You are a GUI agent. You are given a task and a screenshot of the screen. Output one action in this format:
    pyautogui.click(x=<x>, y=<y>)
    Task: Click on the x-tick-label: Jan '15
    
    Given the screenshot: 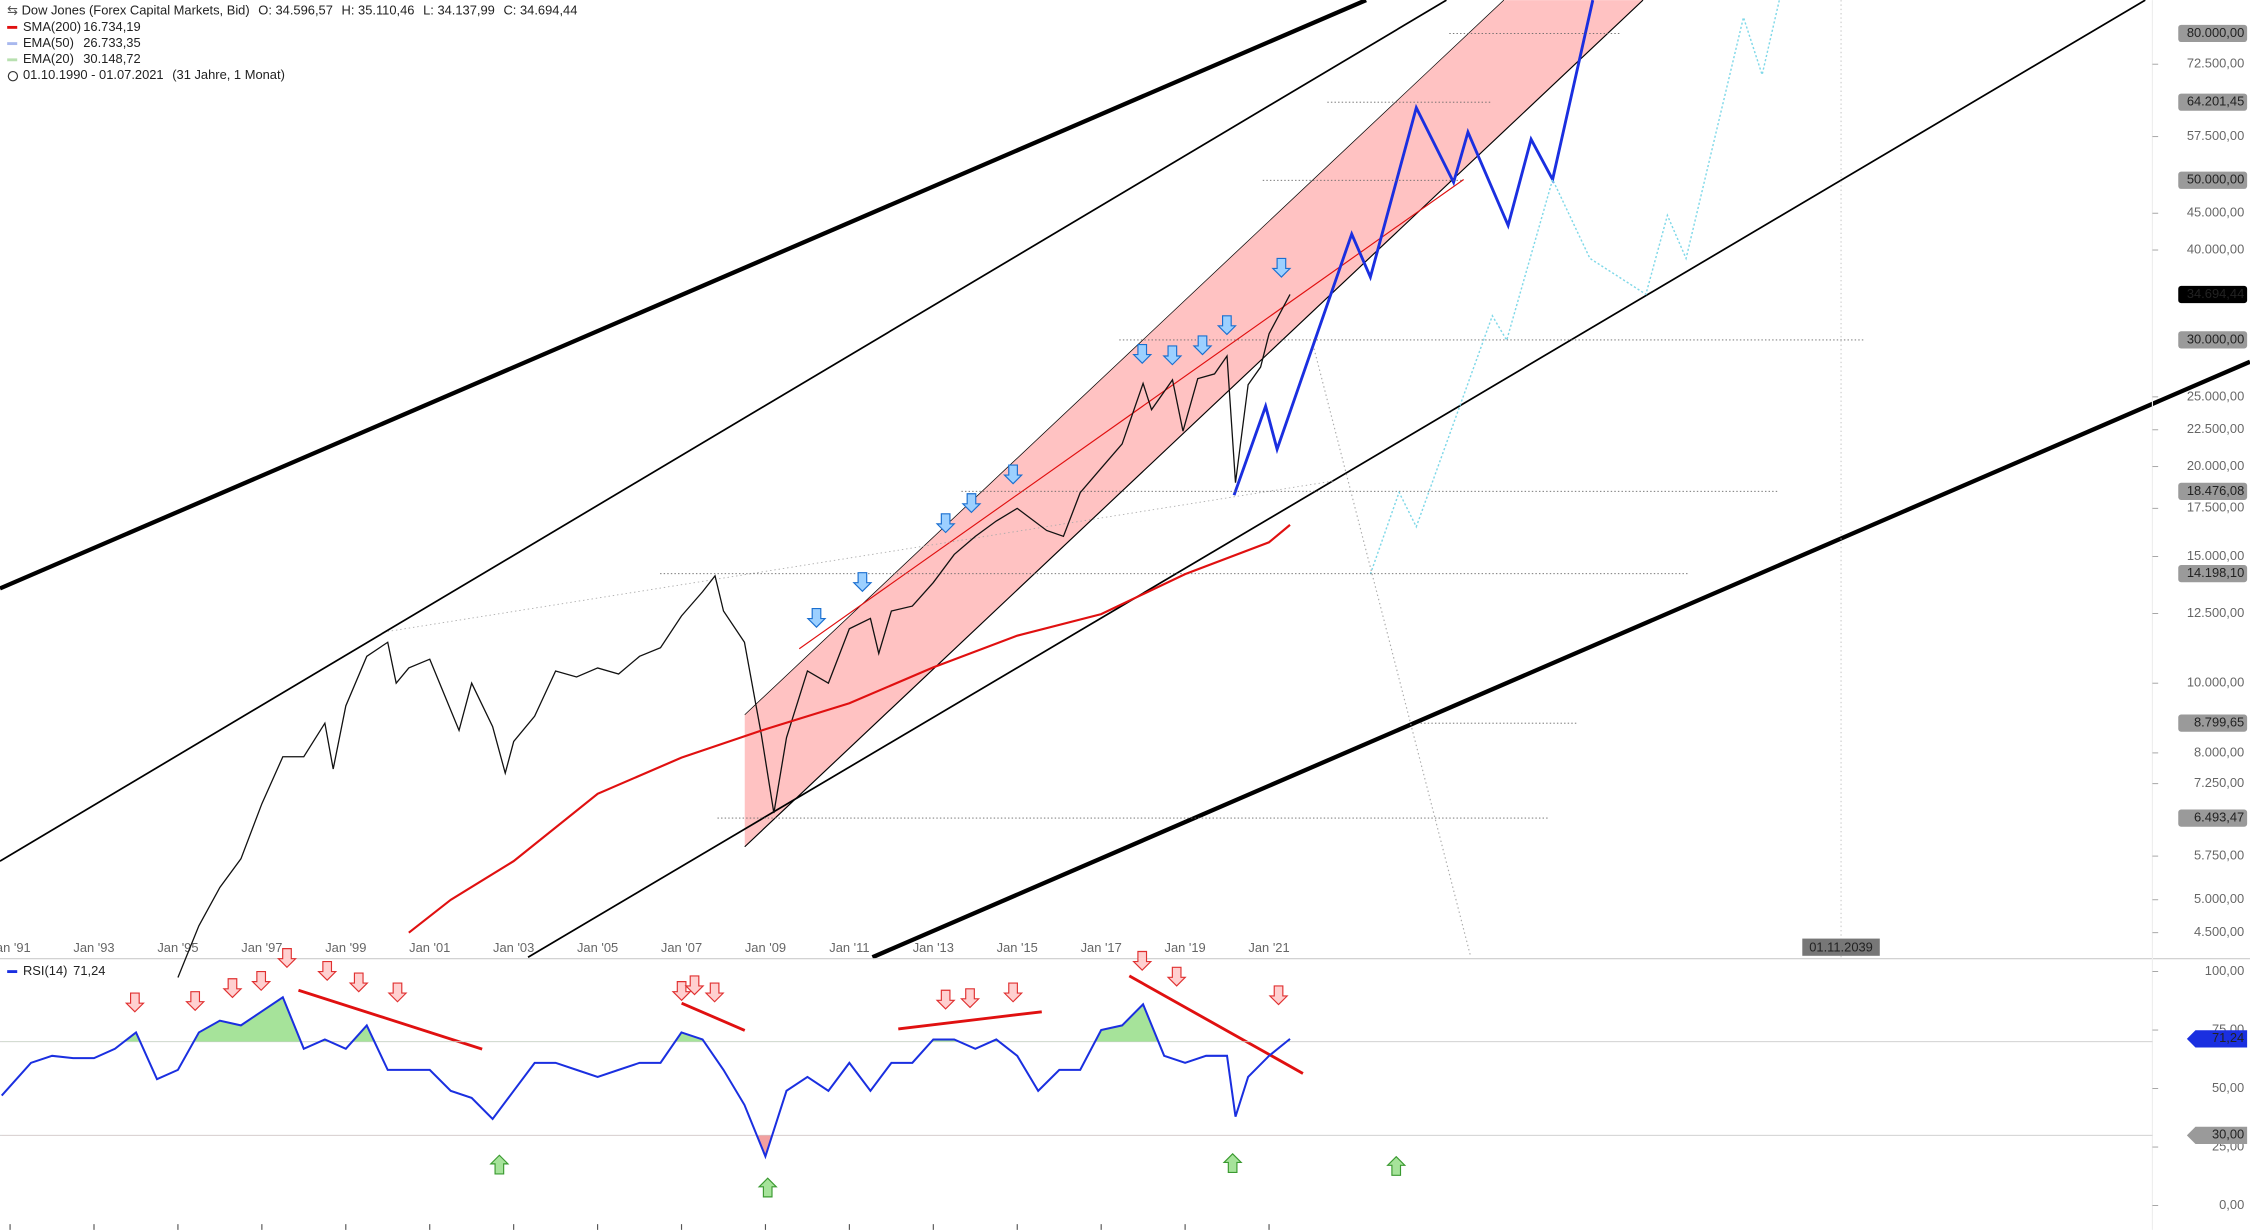 What is the action you would take?
    pyautogui.click(x=1017, y=947)
    